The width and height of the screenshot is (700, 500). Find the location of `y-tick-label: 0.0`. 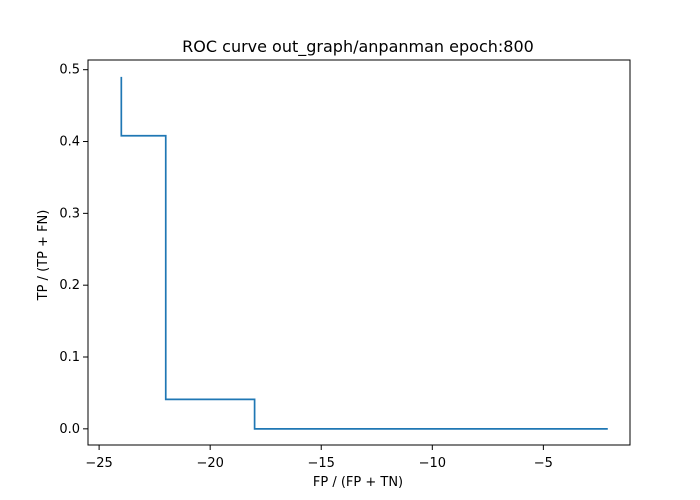

y-tick-label: 0.0 is located at coordinates (69, 429).